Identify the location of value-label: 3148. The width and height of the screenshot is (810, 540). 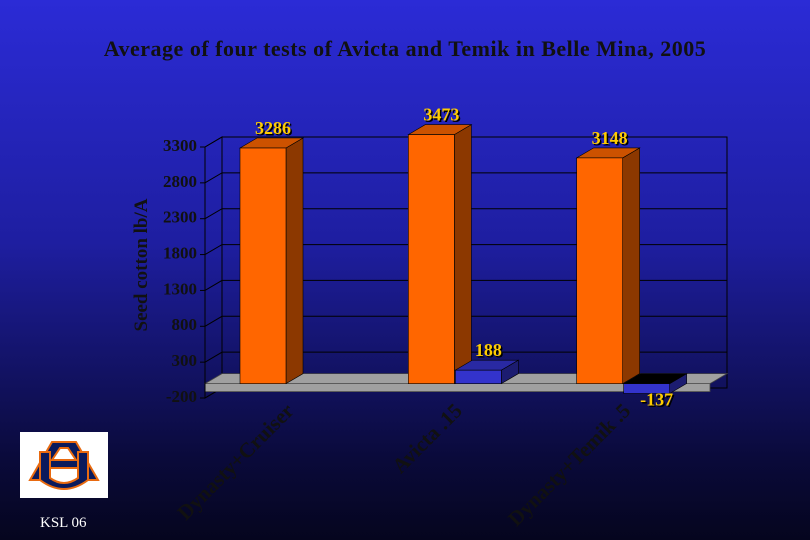
(610, 138).